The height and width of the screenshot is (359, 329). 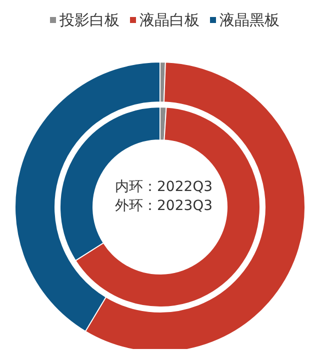 I want to click on legend-label: 投影白板, so click(x=89, y=20).